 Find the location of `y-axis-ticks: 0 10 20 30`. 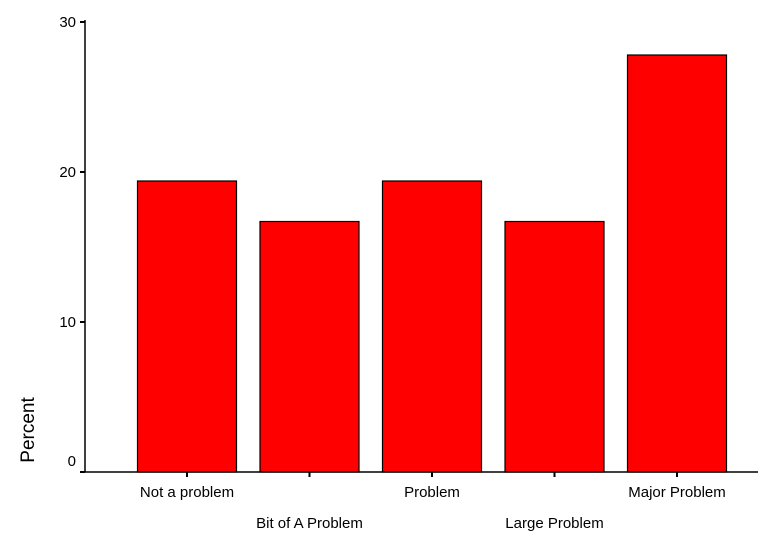

y-axis-ticks: 0 10 20 30 is located at coordinates (72, 243).